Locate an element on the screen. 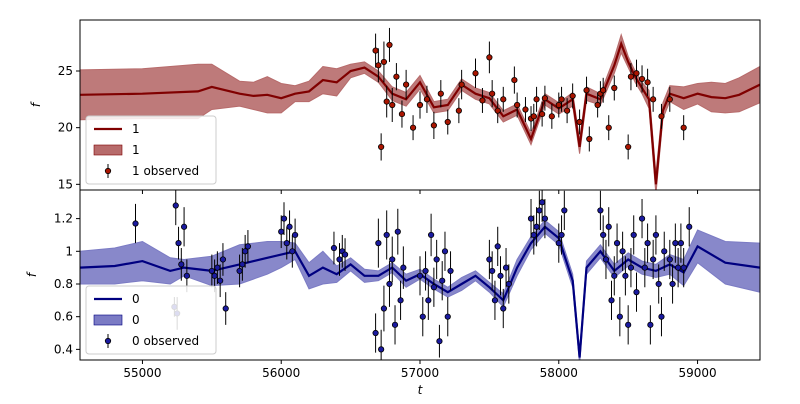 The width and height of the screenshot is (800, 404). bottom-legend-box is located at coordinates (151, 320).